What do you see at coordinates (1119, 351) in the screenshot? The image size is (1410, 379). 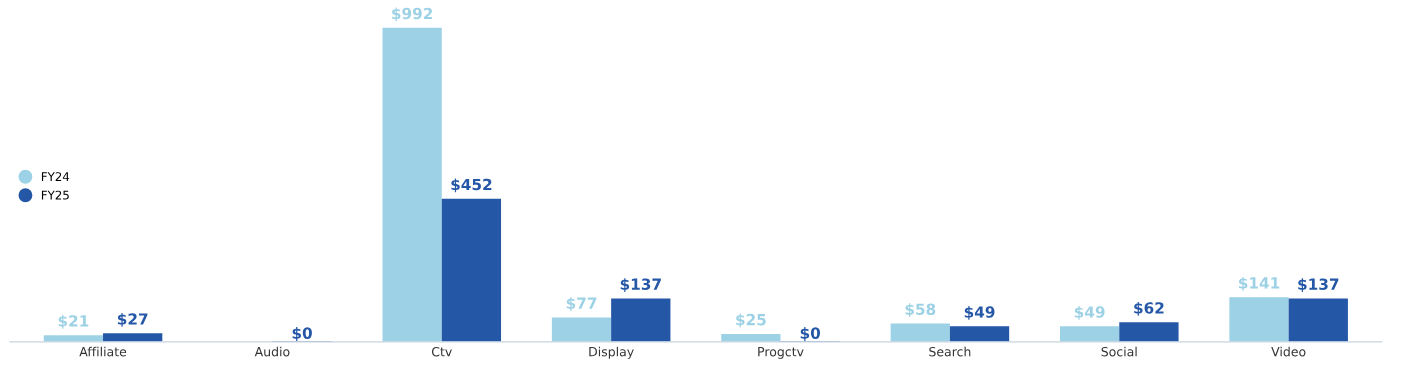 I see `x-tick-label: Social` at bounding box center [1119, 351].